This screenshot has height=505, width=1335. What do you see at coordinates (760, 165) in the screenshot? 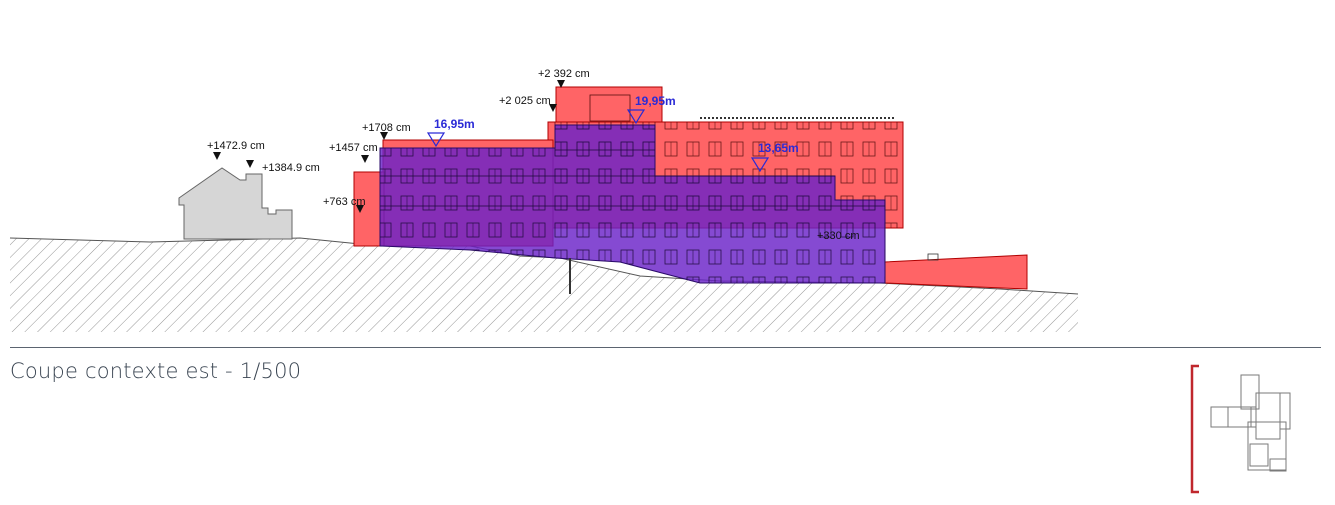
I see `level-marker-right` at bounding box center [760, 165].